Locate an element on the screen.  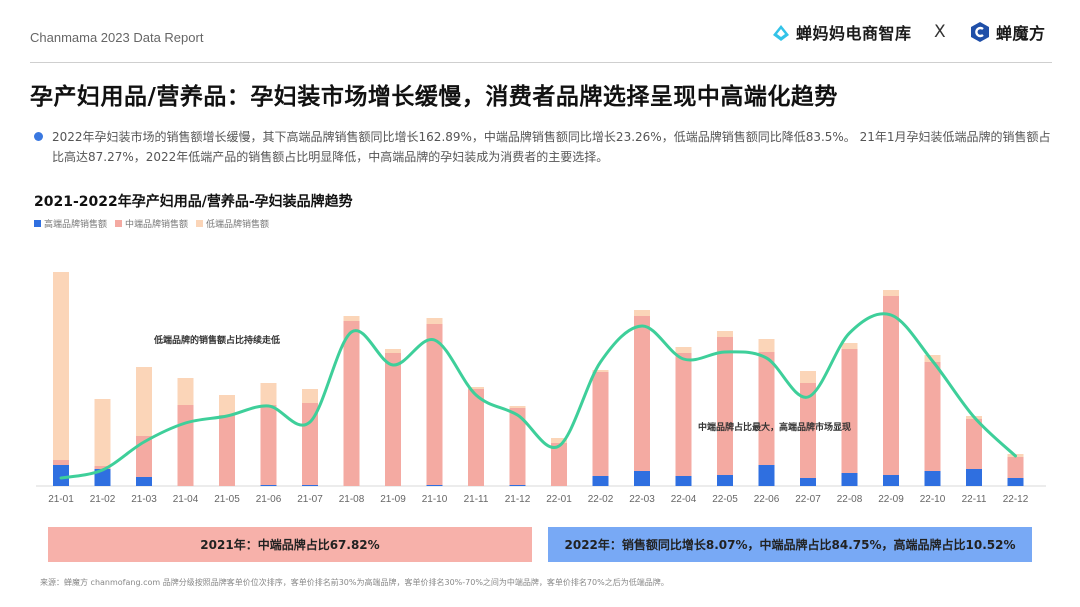
x-tick-label: 21-07 is located at coordinates (310, 499).